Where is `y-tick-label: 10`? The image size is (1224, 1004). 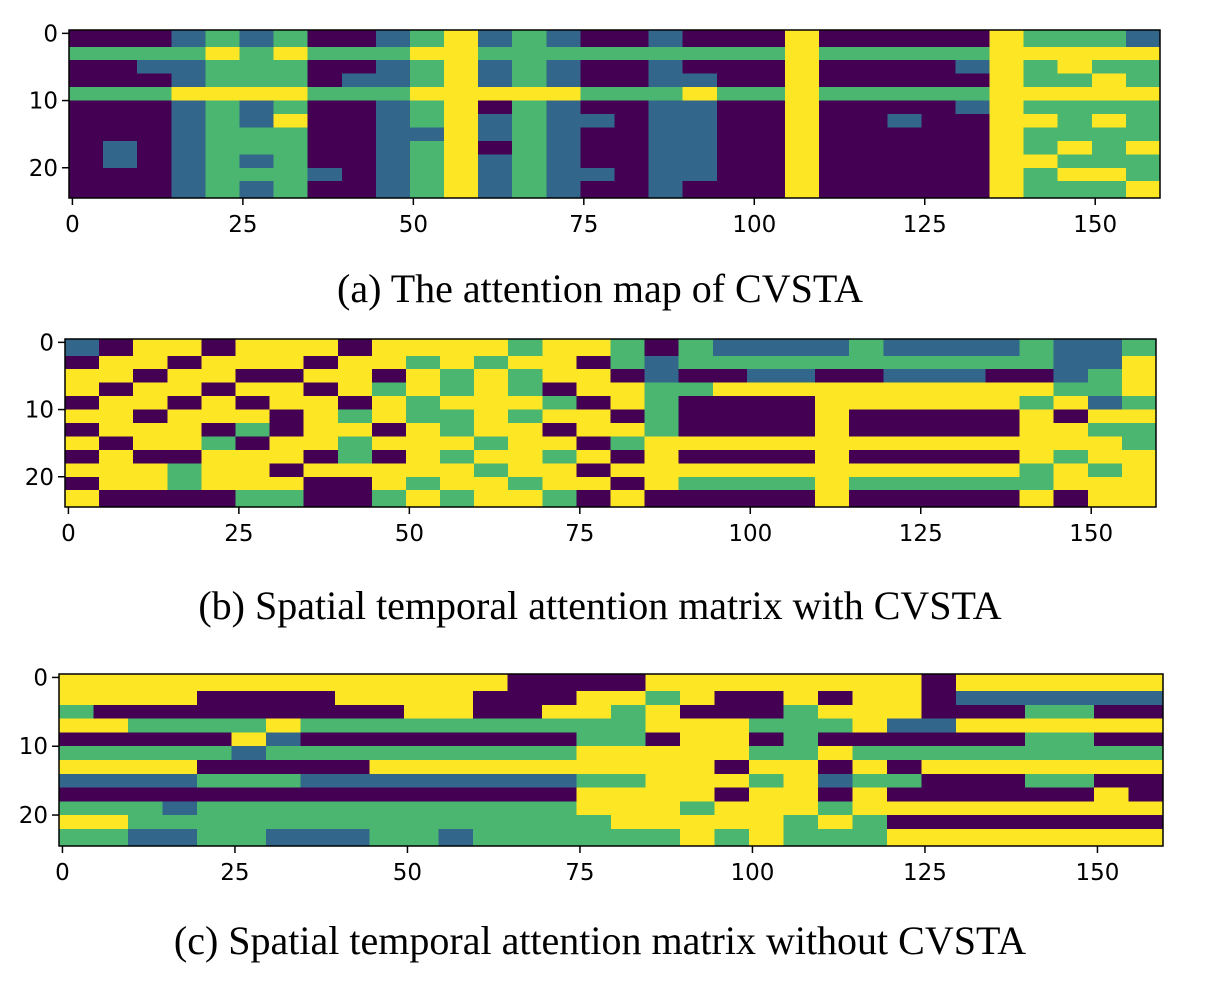 y-tick-label: 10 is located at coordinates (43, 102).